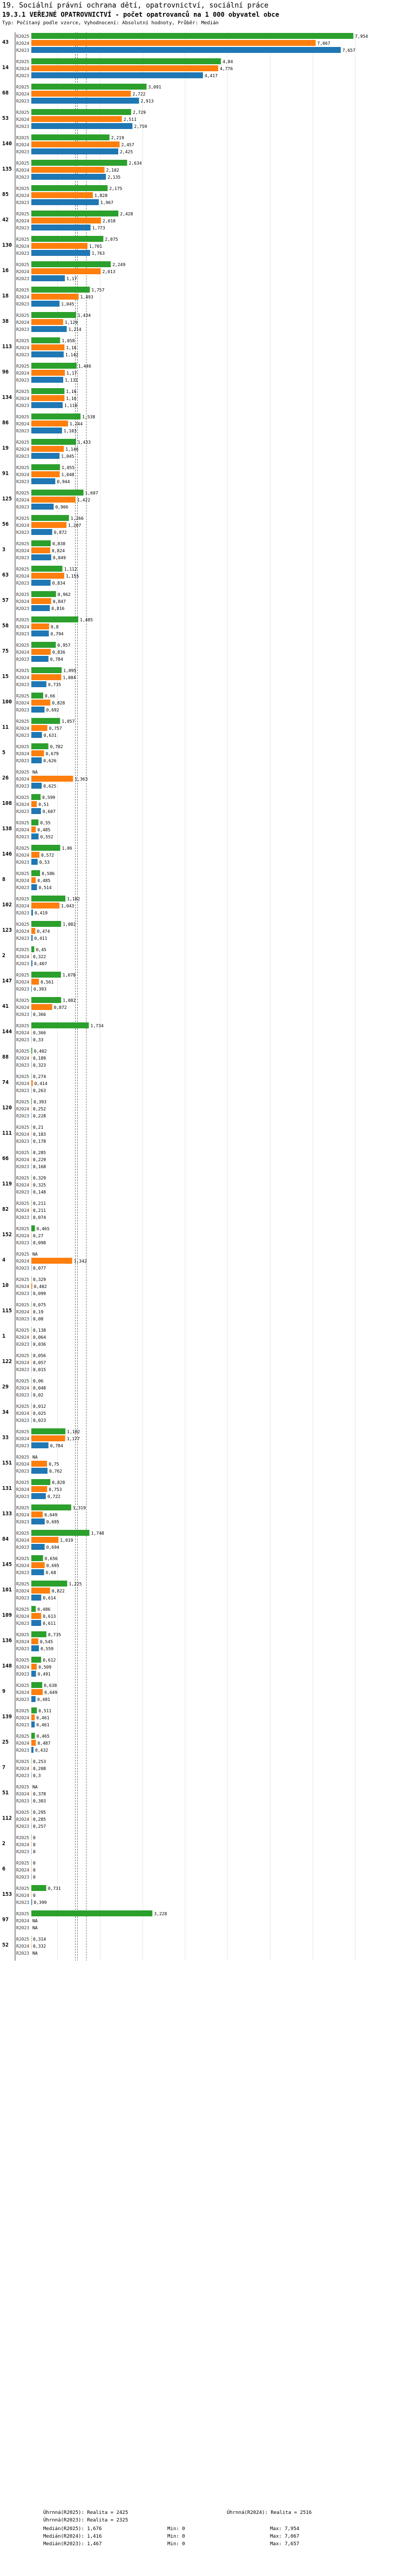  Describe the element at coordinates (53, 1565) in the screenshot. I see `value-label: 0,695` at that location.